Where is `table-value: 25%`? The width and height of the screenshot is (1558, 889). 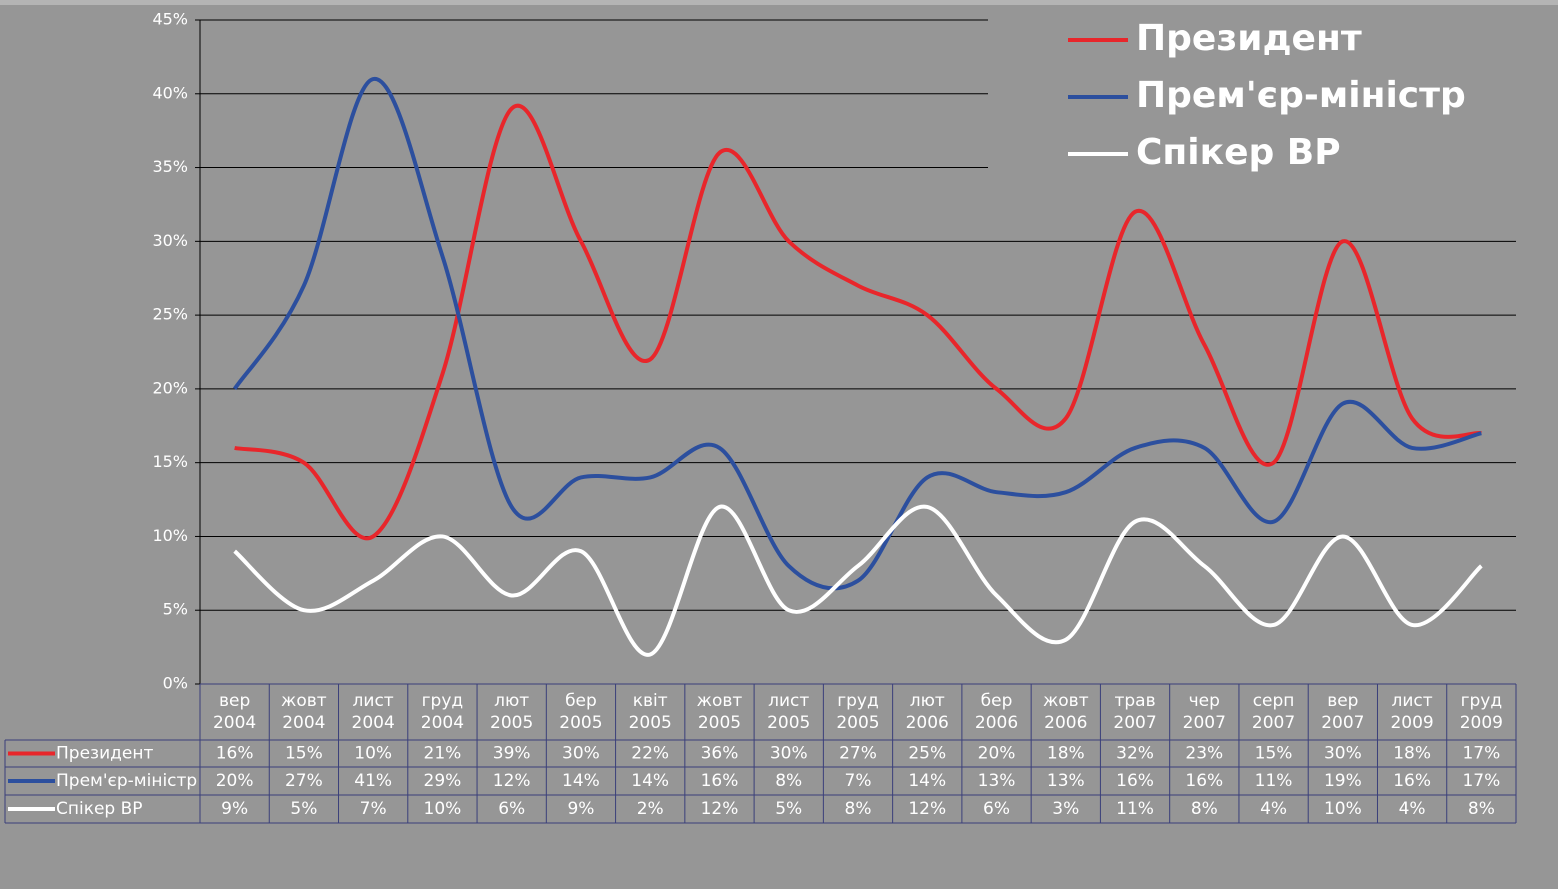 table-value: 25% is located at coordinates (927, 754).